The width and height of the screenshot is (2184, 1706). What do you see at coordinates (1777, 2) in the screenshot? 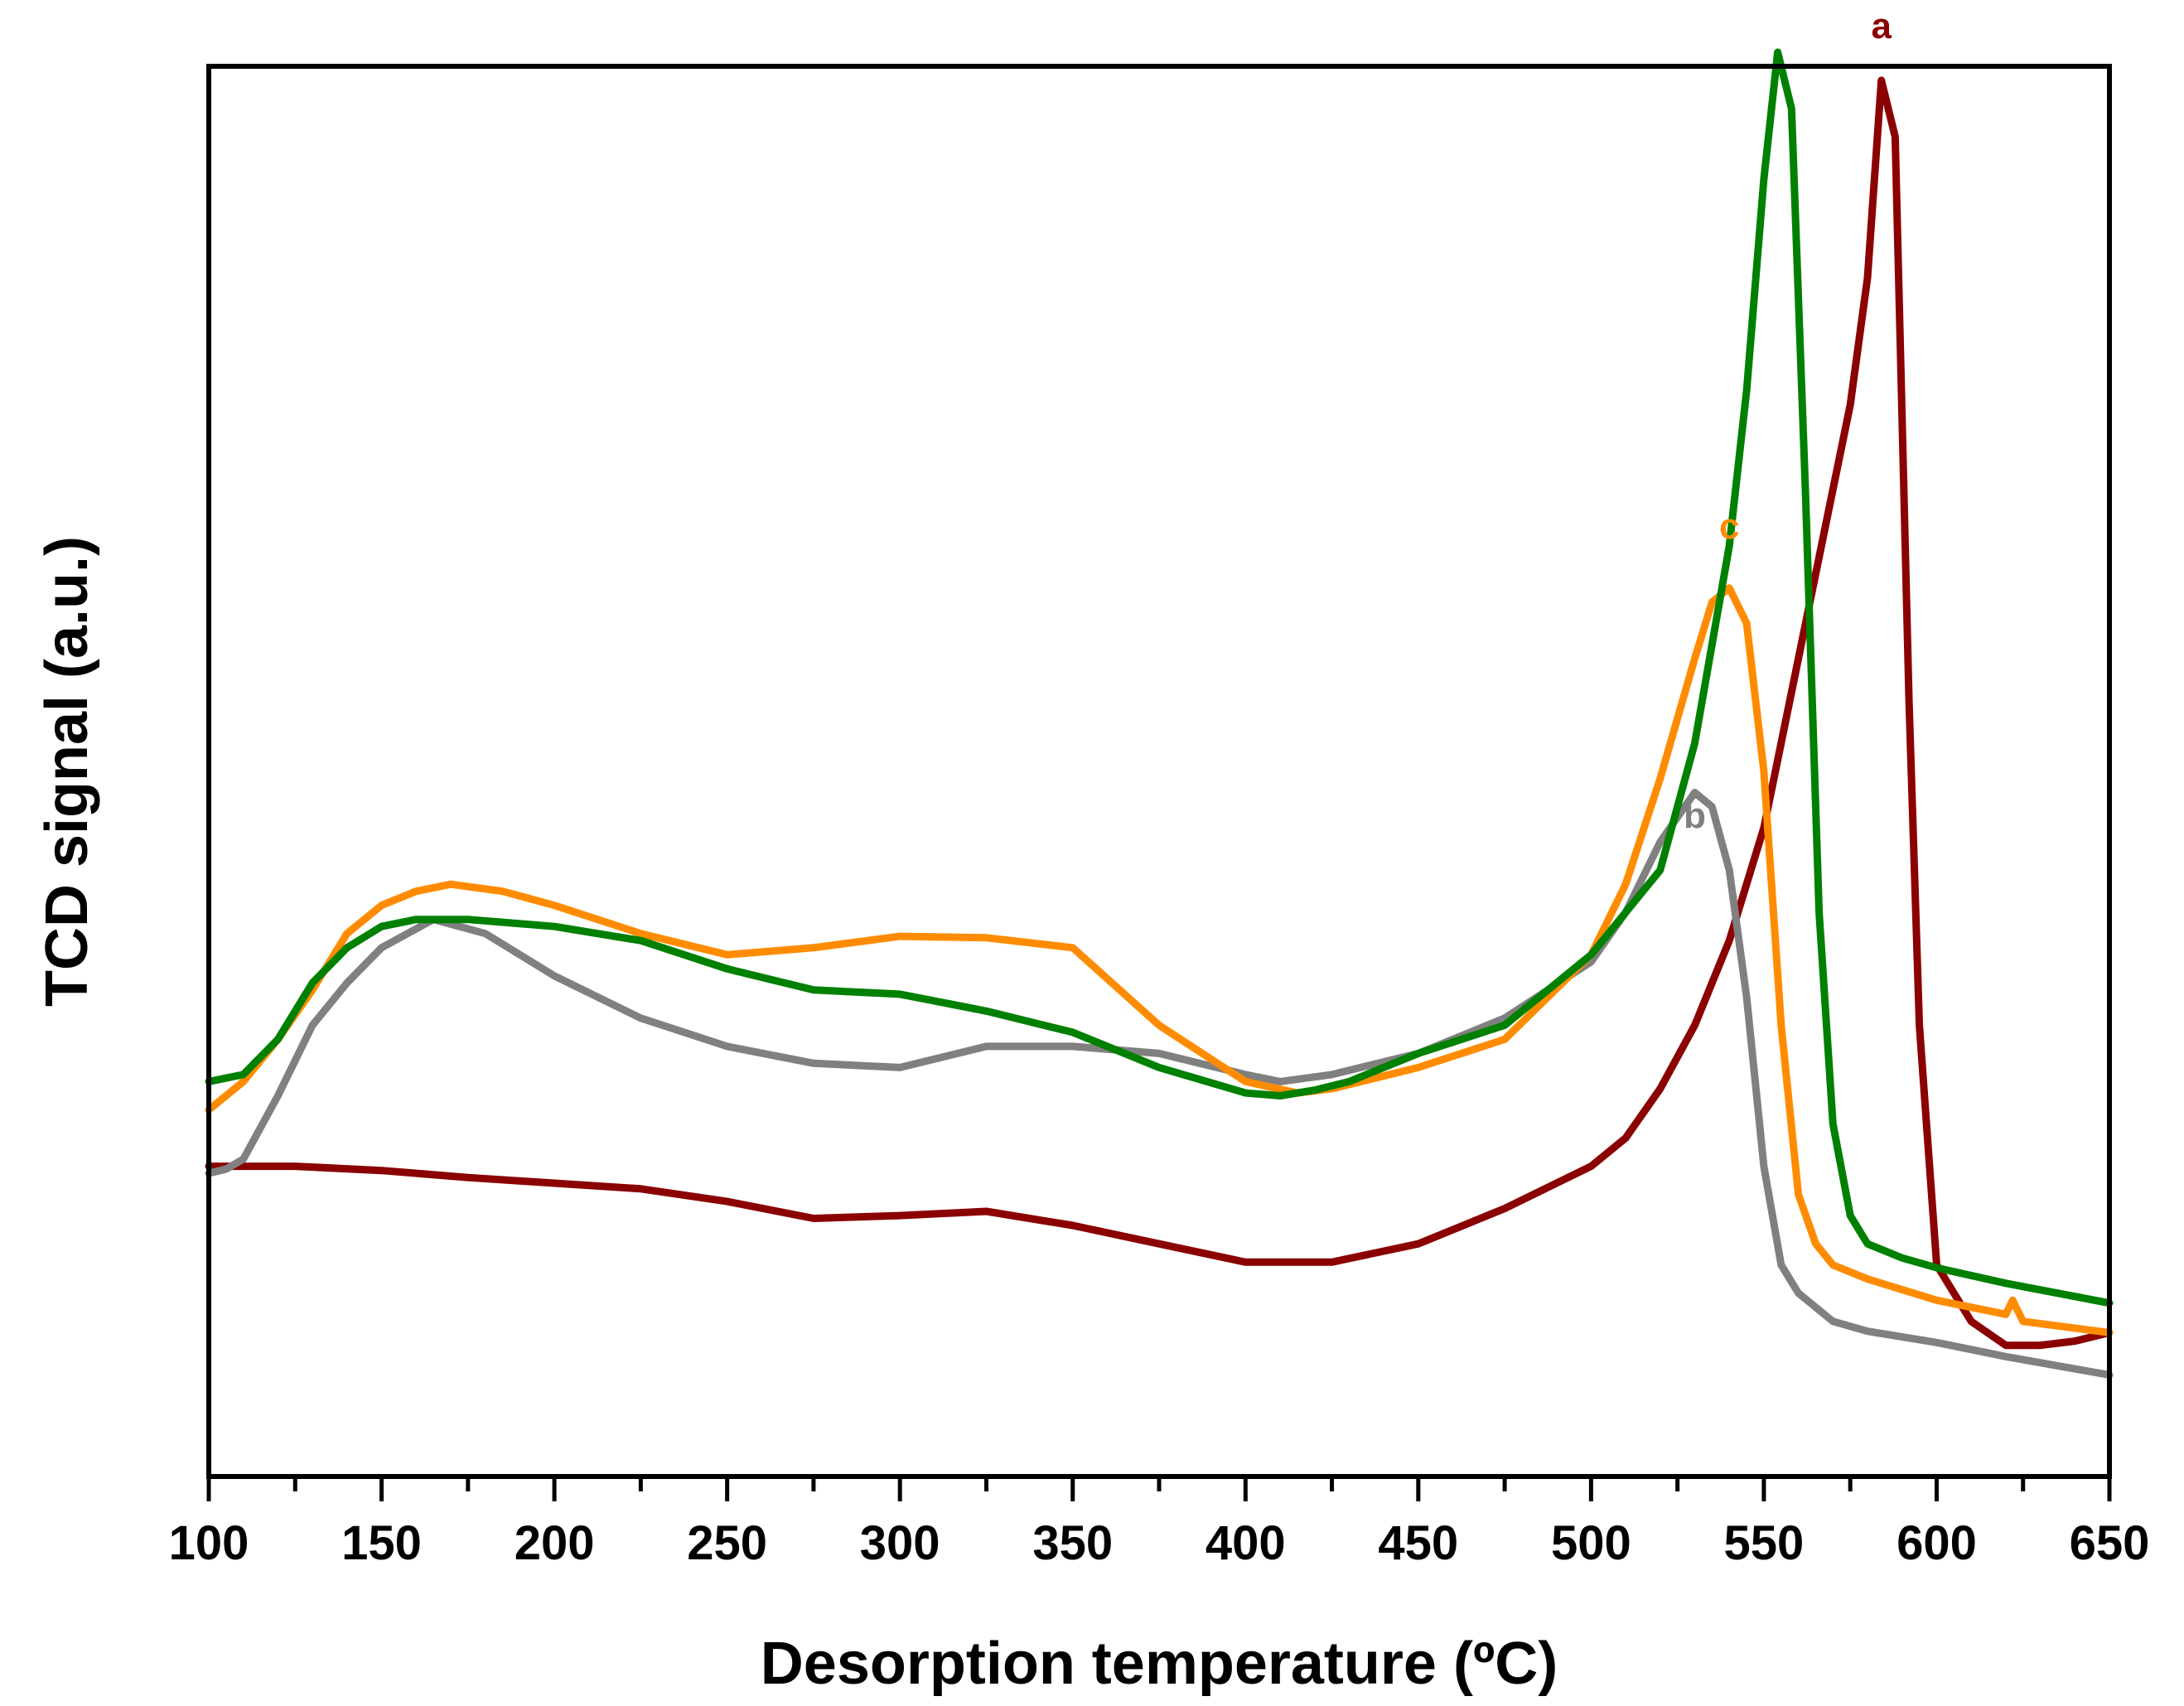
I see `series-label-d: d` at bounding box center [1777, 2].